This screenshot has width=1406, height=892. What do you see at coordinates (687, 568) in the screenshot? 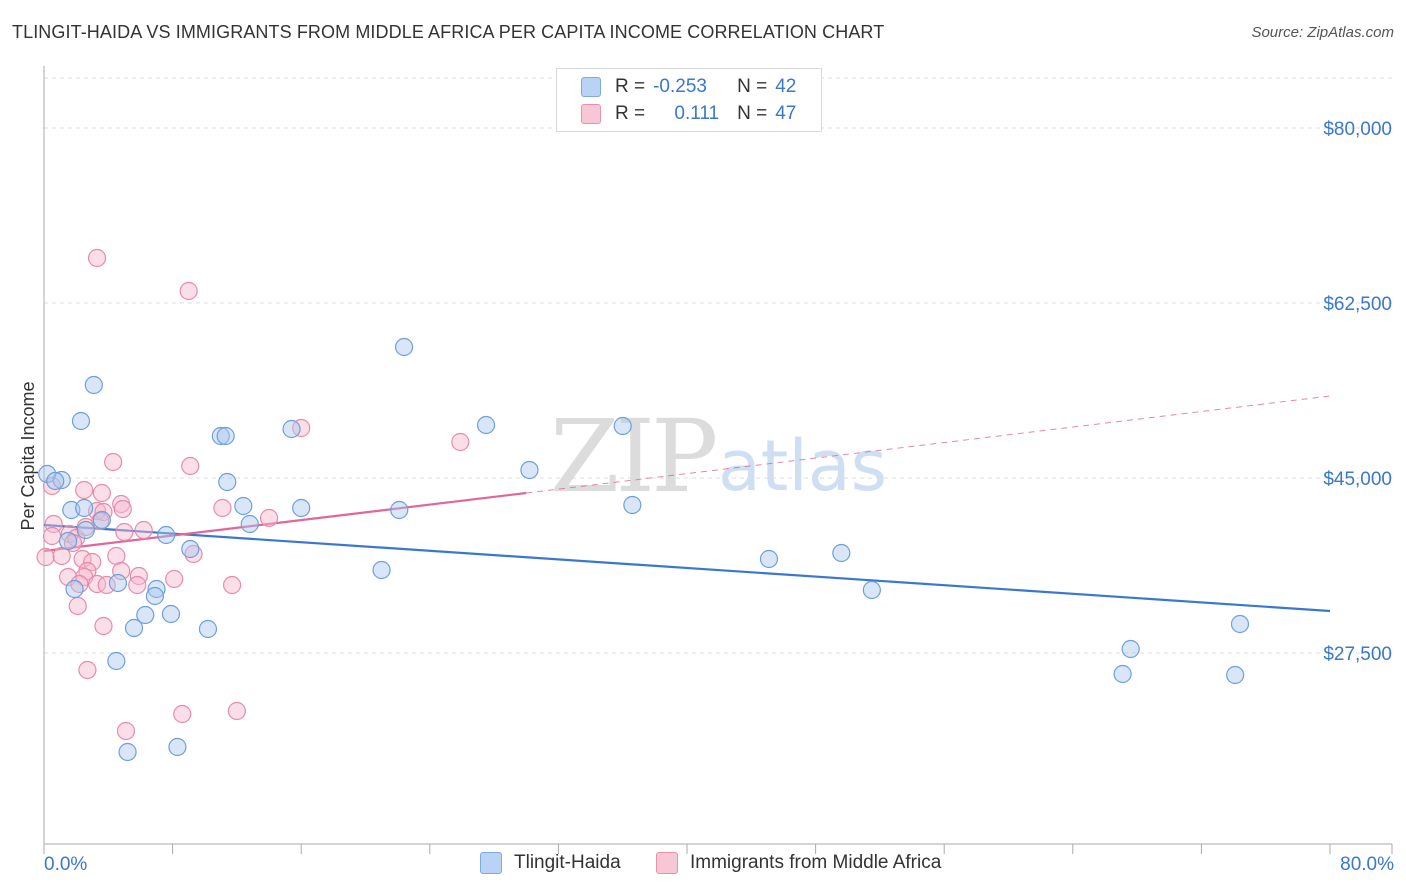
I see `trend-line-tlingit` at bounding box center [687, 568].